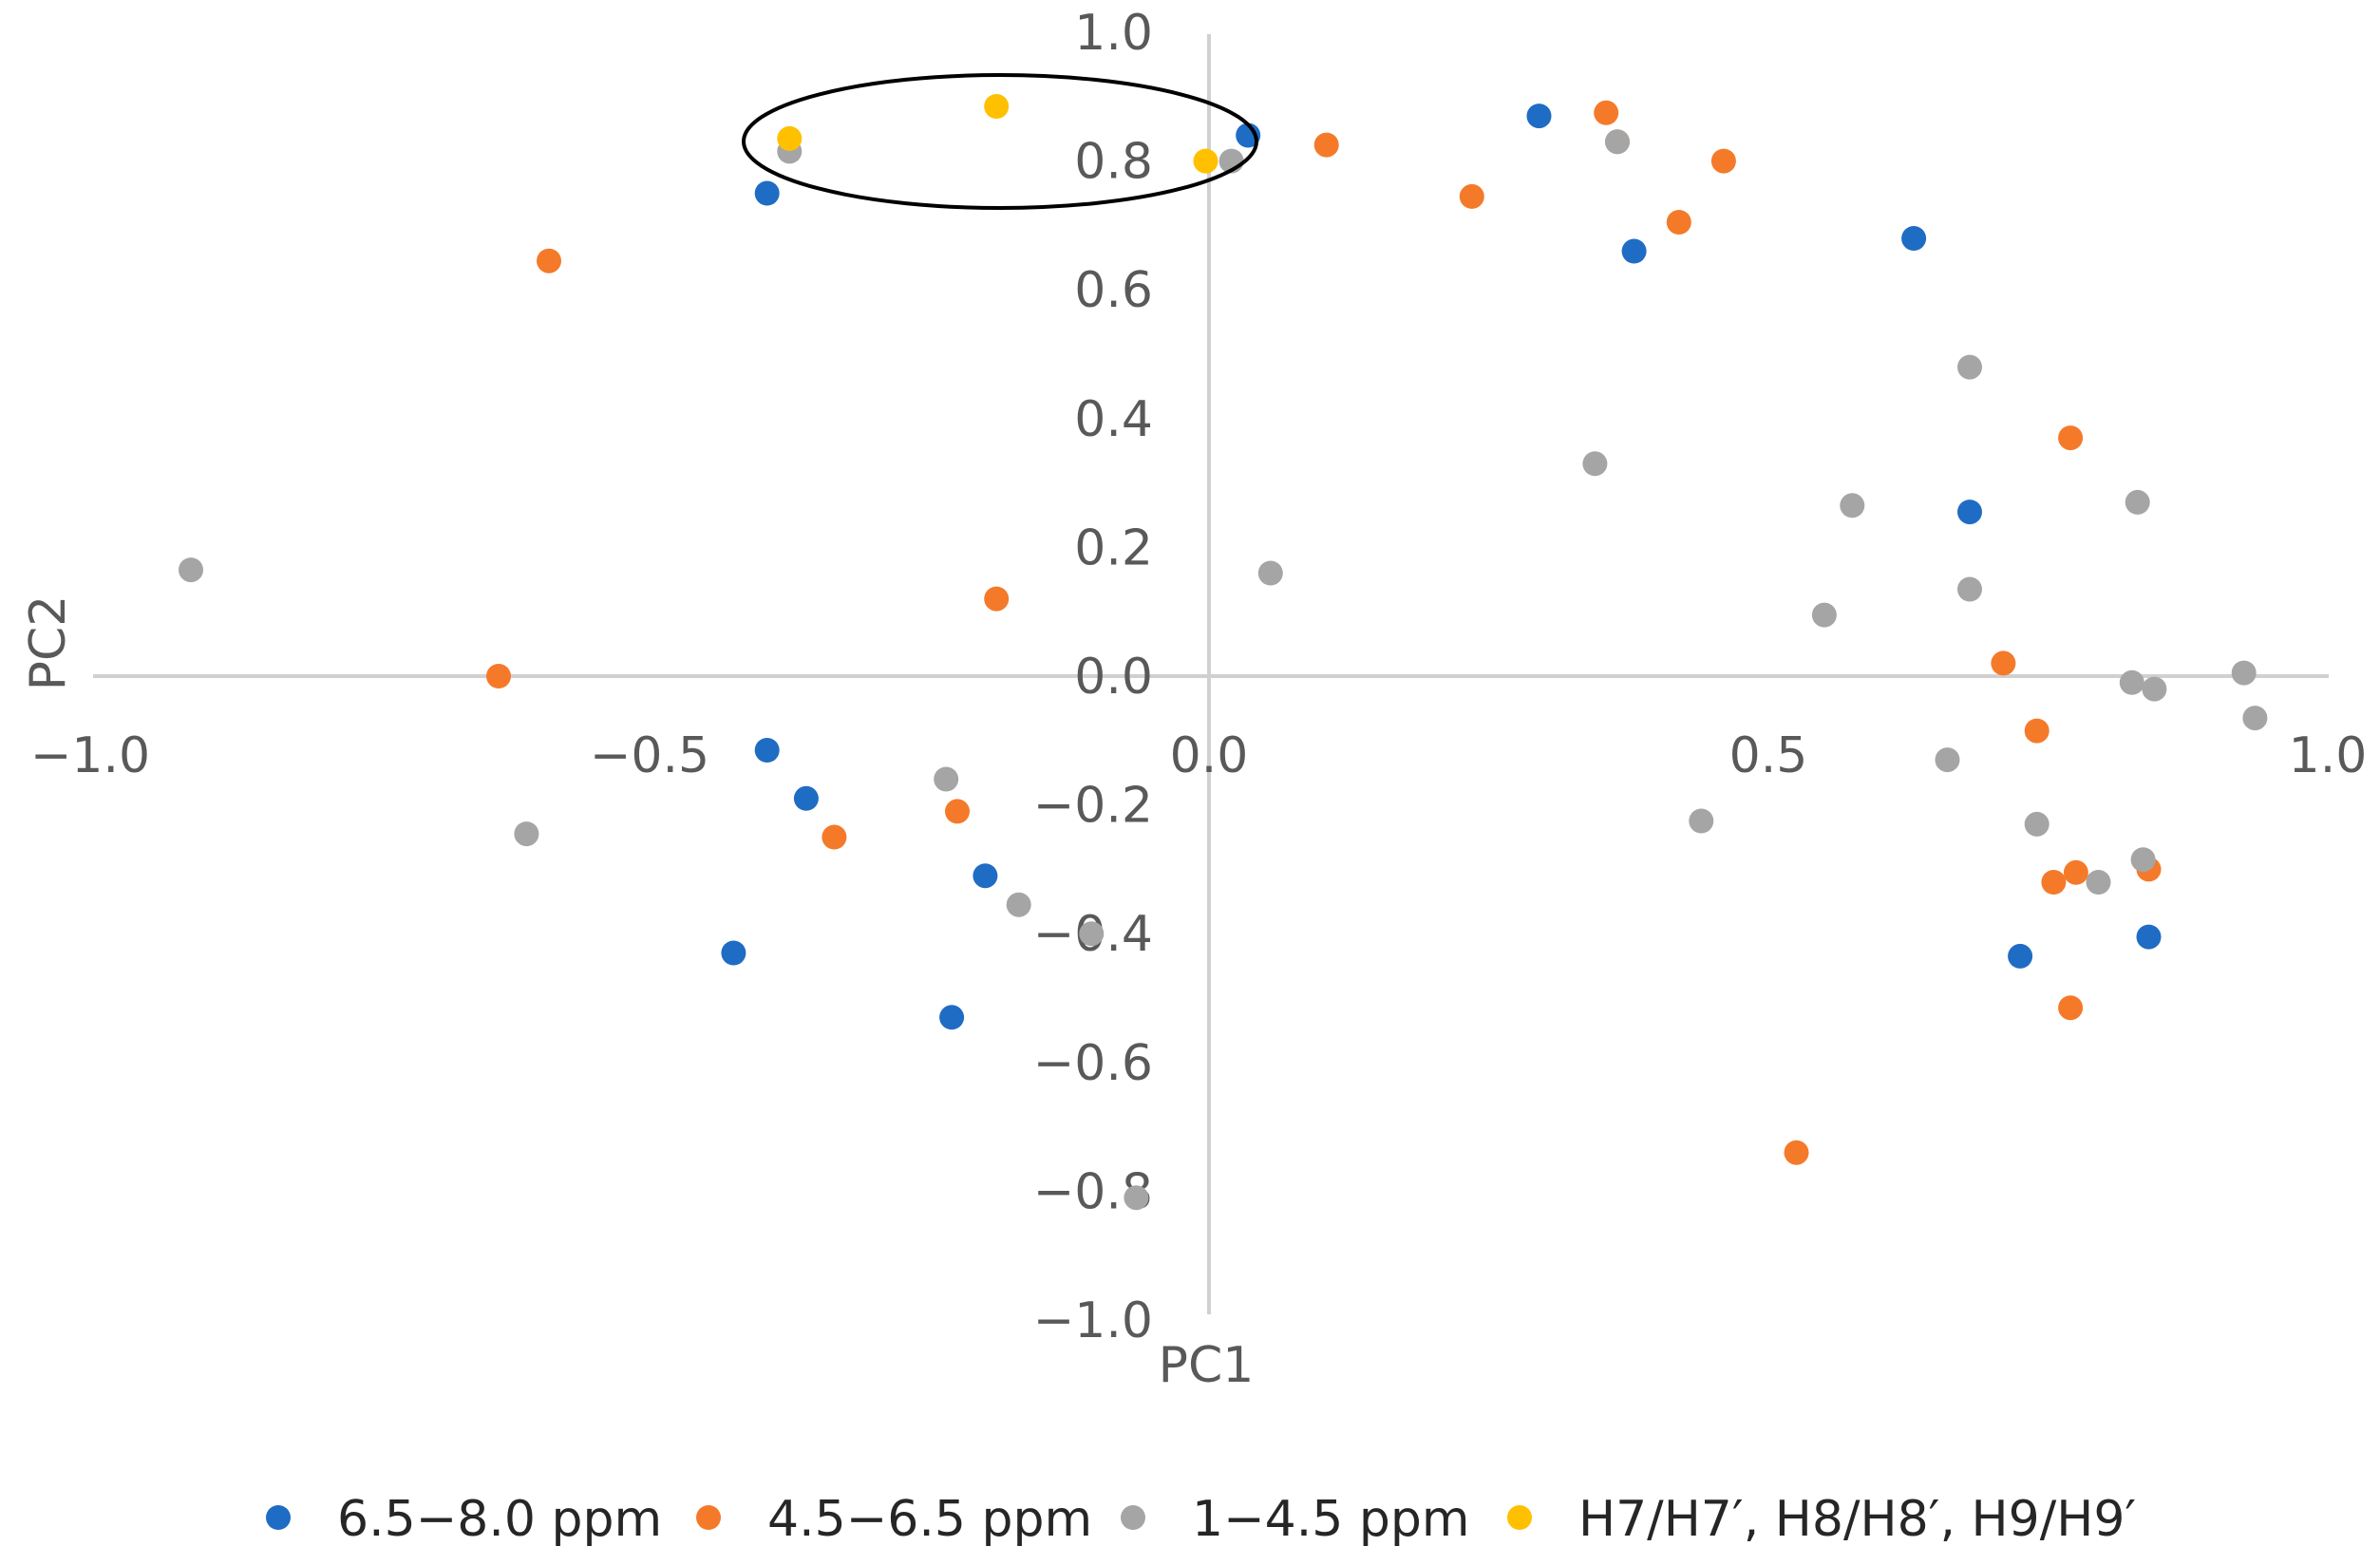  I want to click on y-tick-label: −0.6, so click(1093, 1064).